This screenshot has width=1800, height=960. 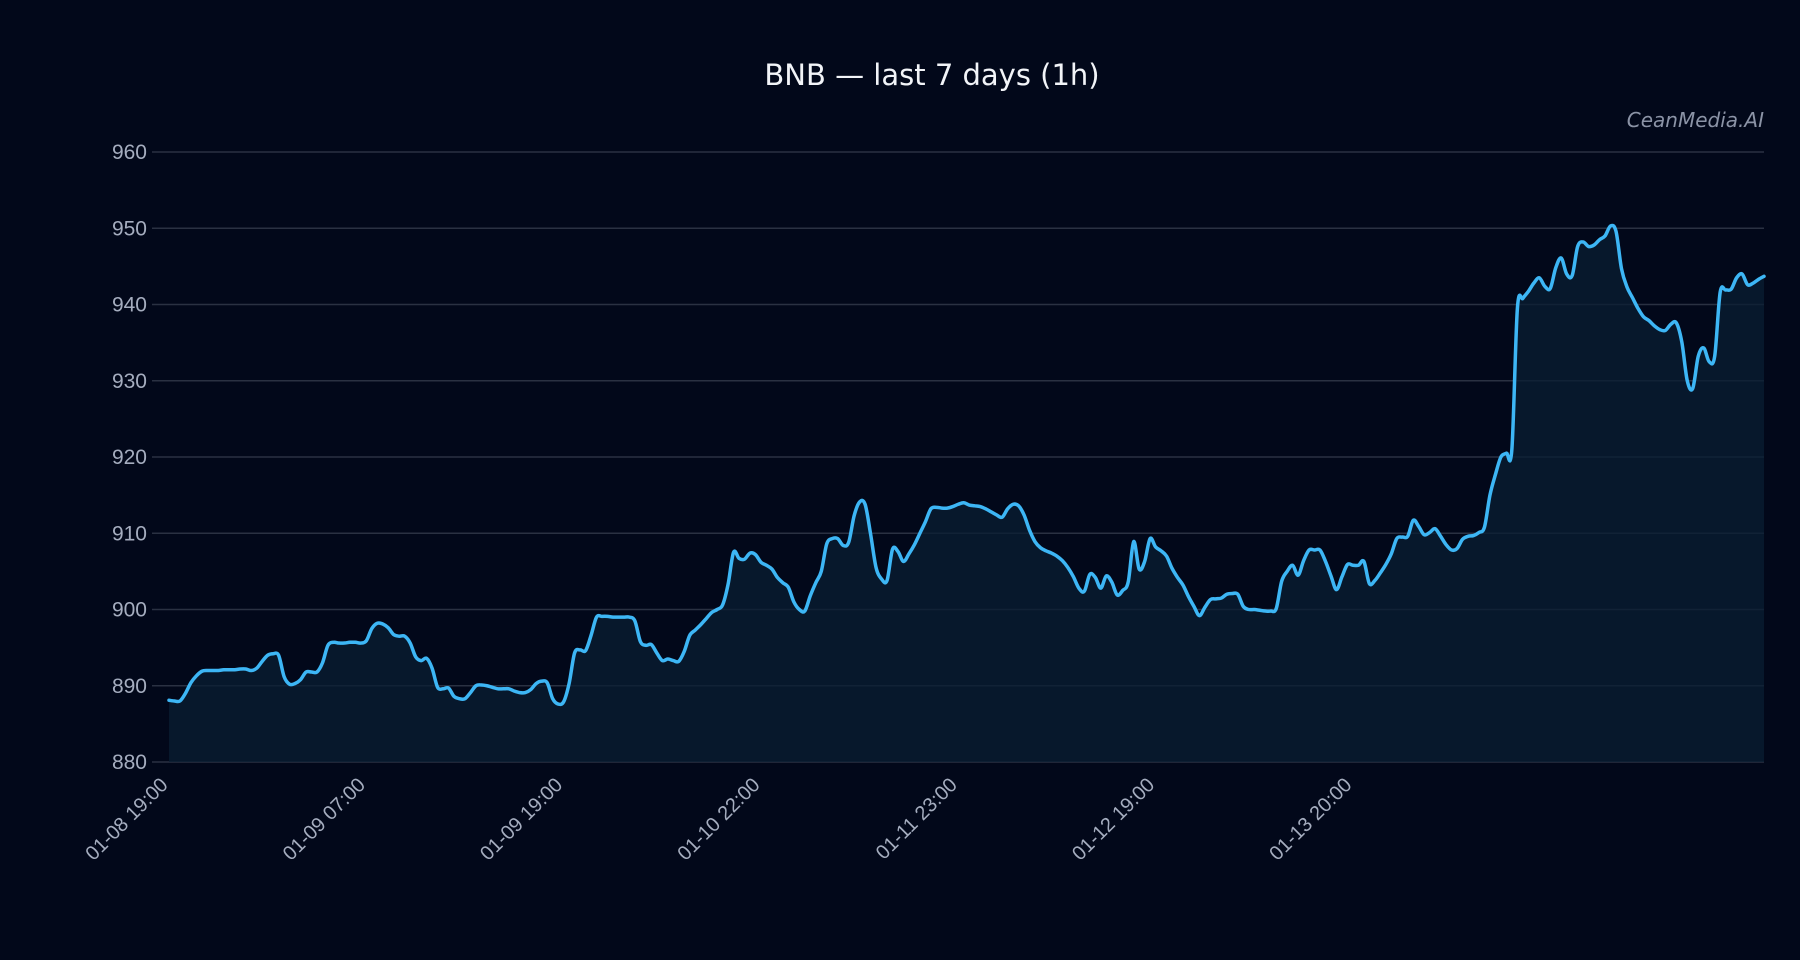 What do you see at coordinates (1310, 819) in the screenshot?
I see `x-tick-label: 01-13 20:00` at bounding box center [1310, 819].